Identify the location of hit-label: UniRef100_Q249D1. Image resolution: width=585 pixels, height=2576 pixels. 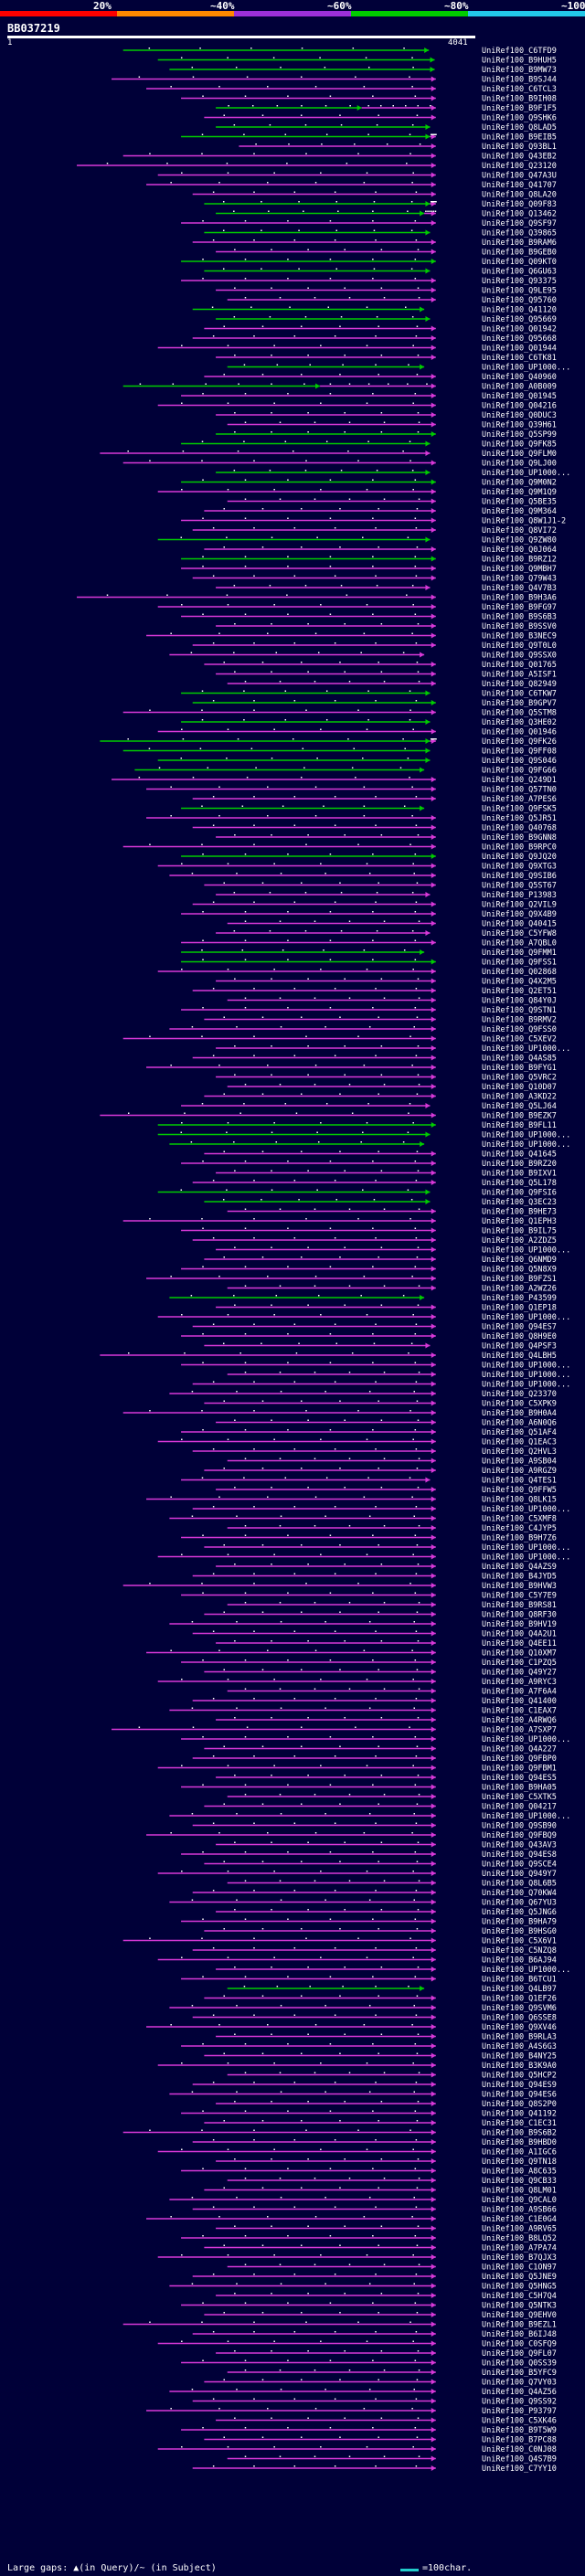
(519, 780).